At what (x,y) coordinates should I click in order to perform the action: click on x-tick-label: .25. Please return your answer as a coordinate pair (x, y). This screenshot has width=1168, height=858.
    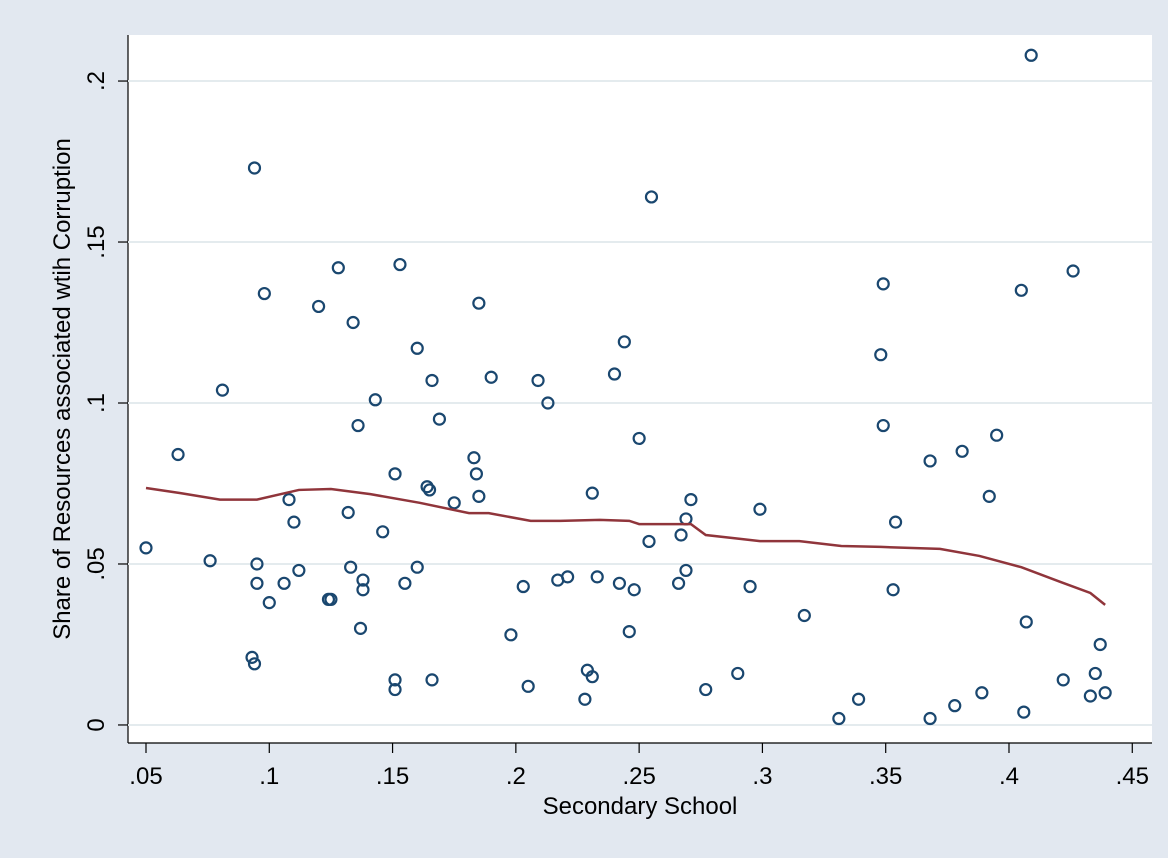
    Looking at the image, I should click on (638, 776).